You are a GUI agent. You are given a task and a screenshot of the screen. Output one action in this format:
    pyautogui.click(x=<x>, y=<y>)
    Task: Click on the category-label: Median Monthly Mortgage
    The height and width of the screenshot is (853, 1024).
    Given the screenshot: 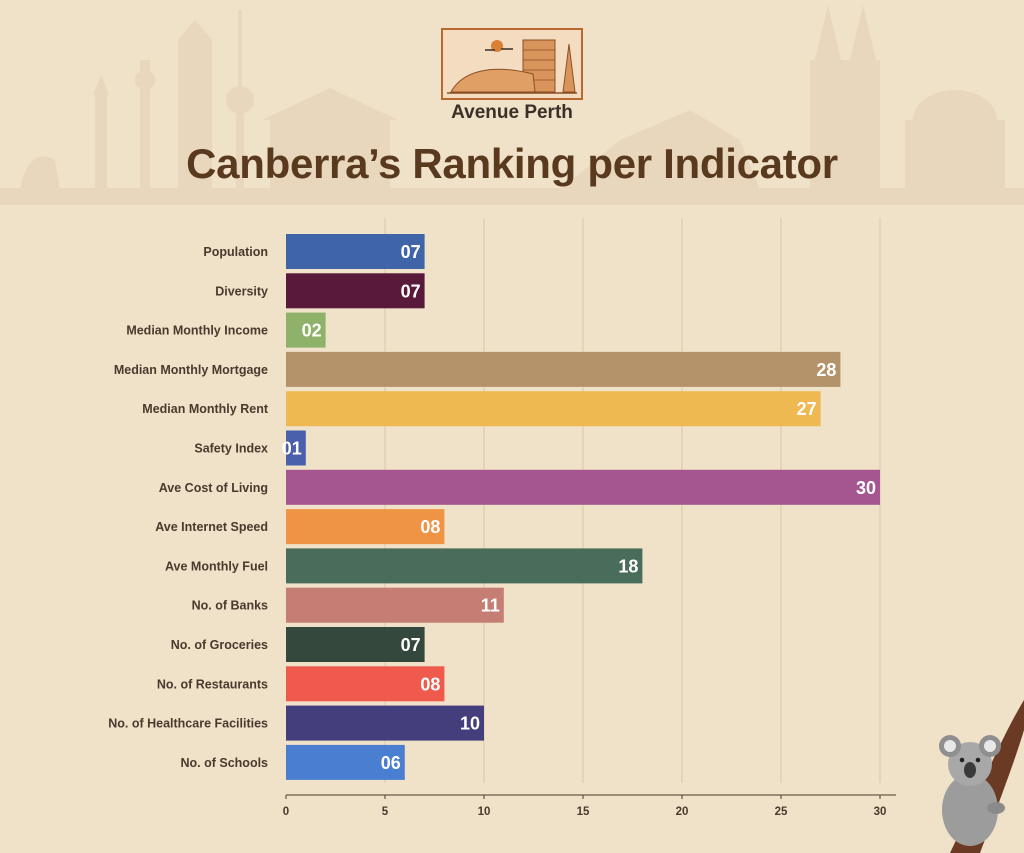 What is the action you would take?
    pyautogui.click(x=191, y=370)
    